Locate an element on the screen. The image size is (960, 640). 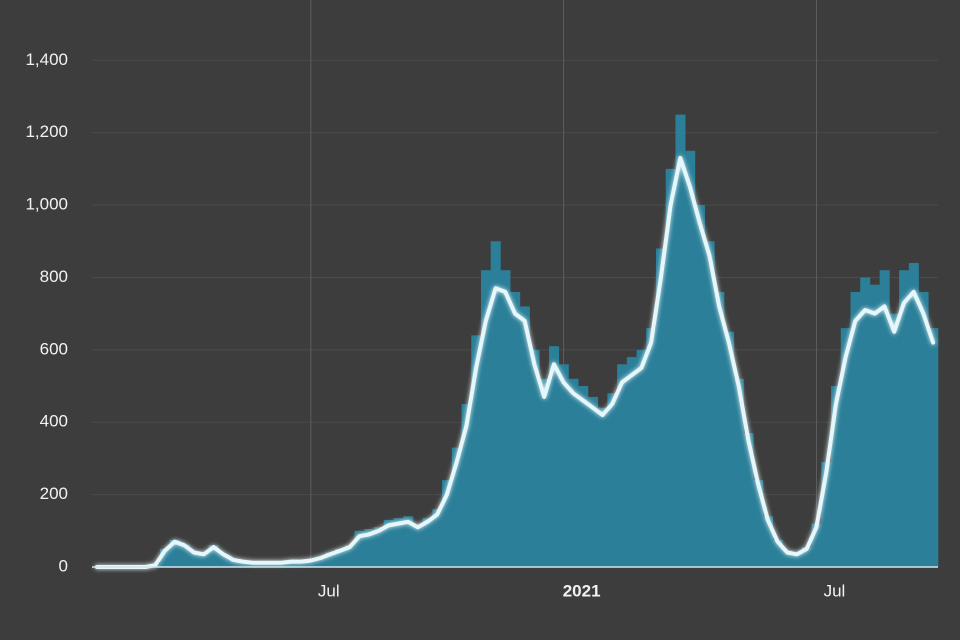
y-tick-label: 200 is located at coordinates (54, 493).